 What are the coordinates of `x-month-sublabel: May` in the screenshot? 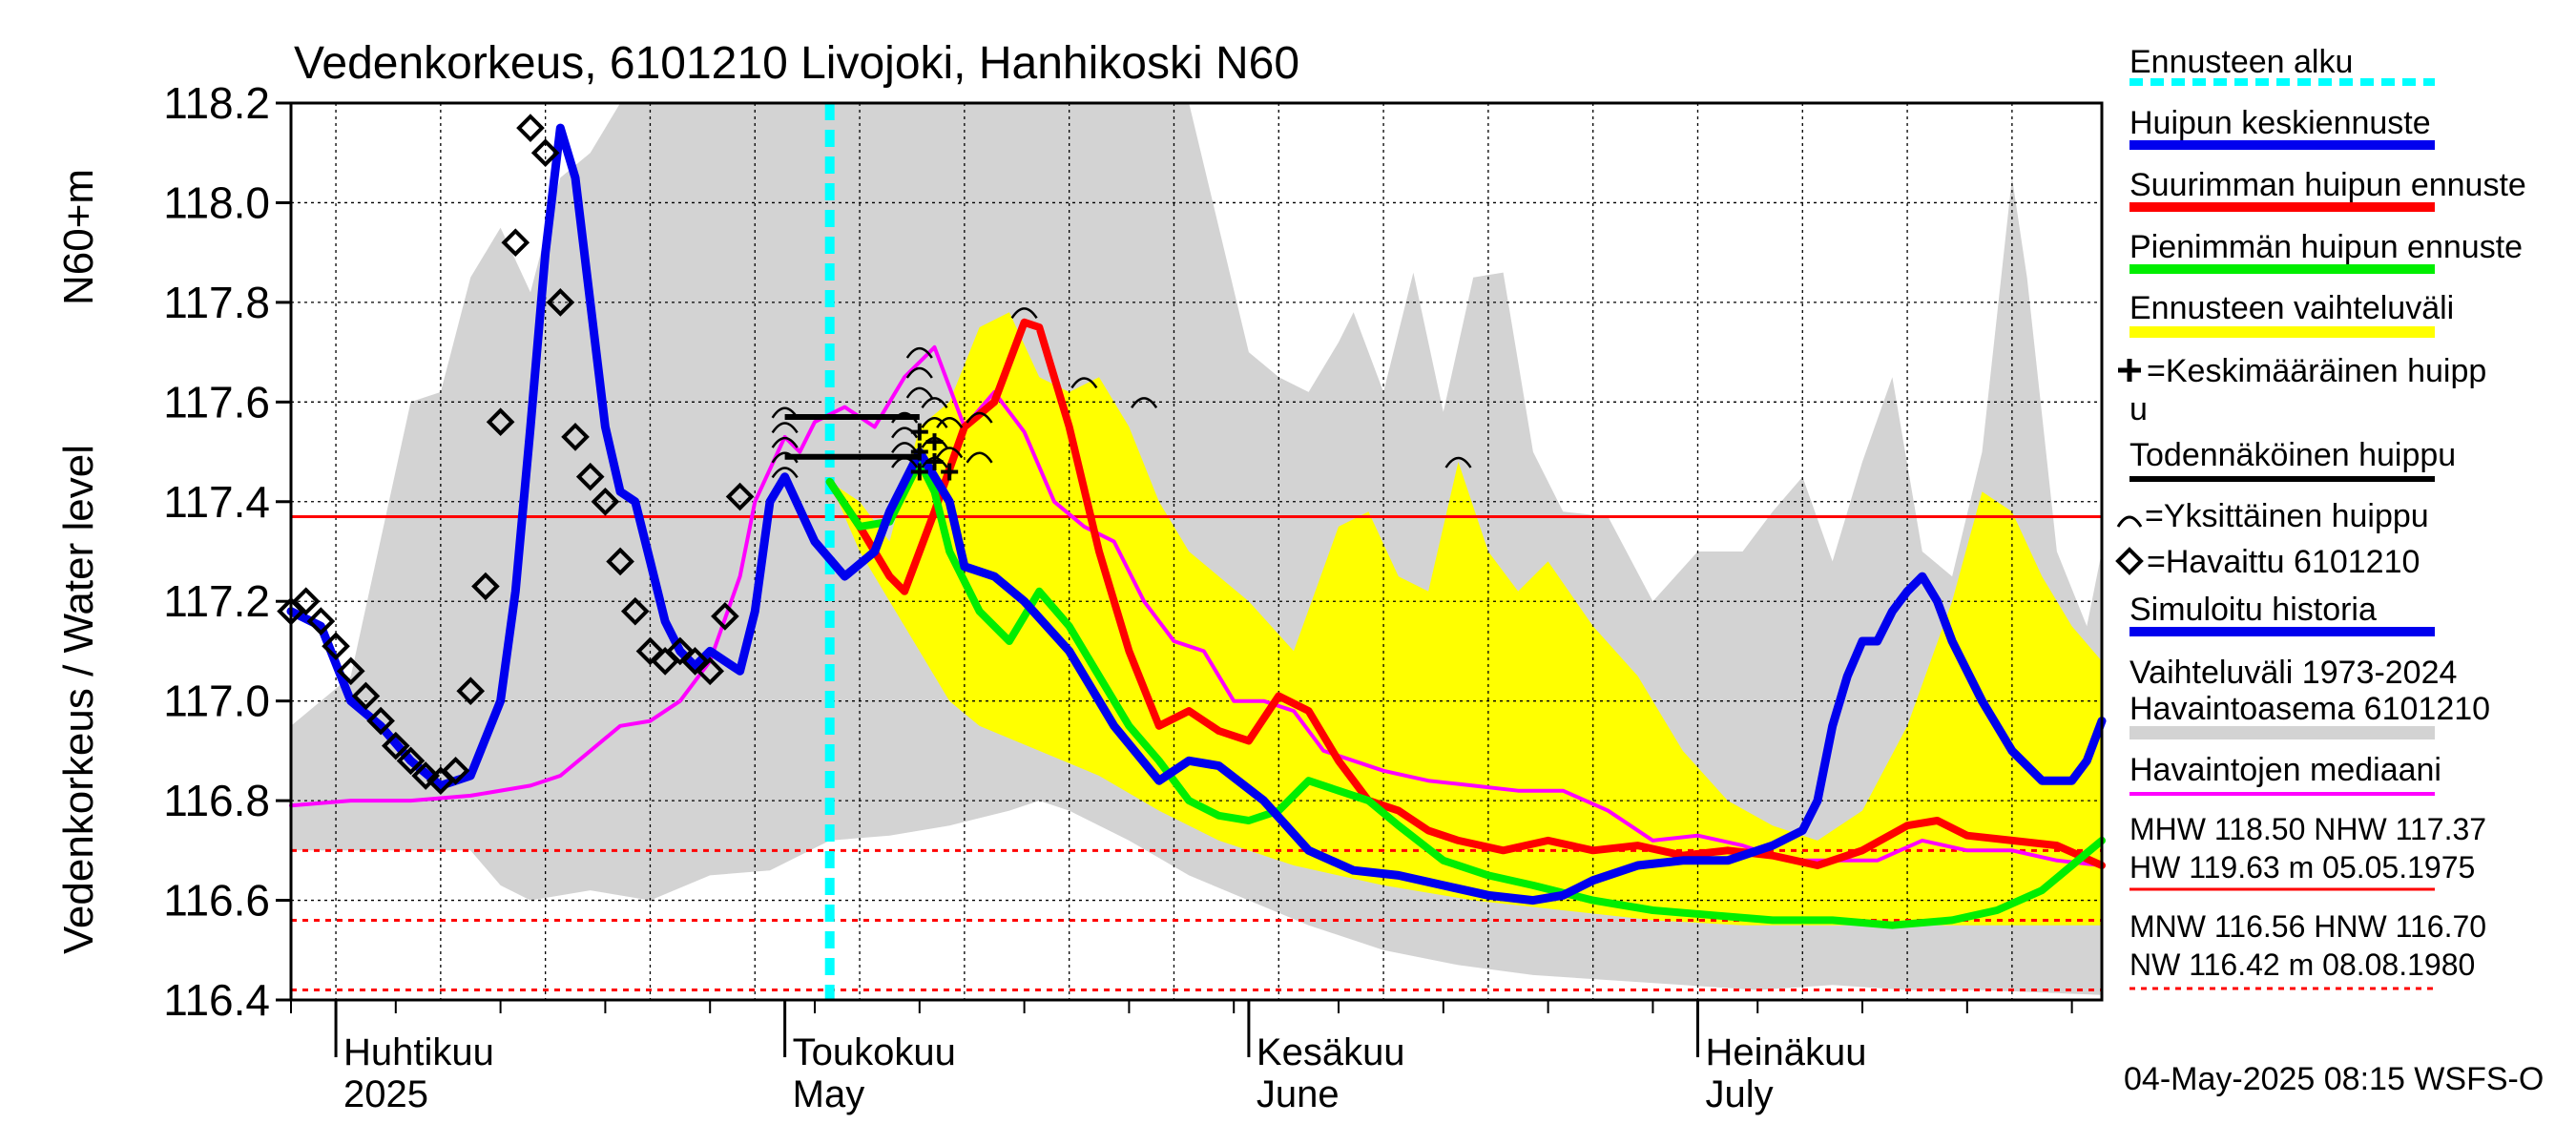 It's located at (829, 1094).